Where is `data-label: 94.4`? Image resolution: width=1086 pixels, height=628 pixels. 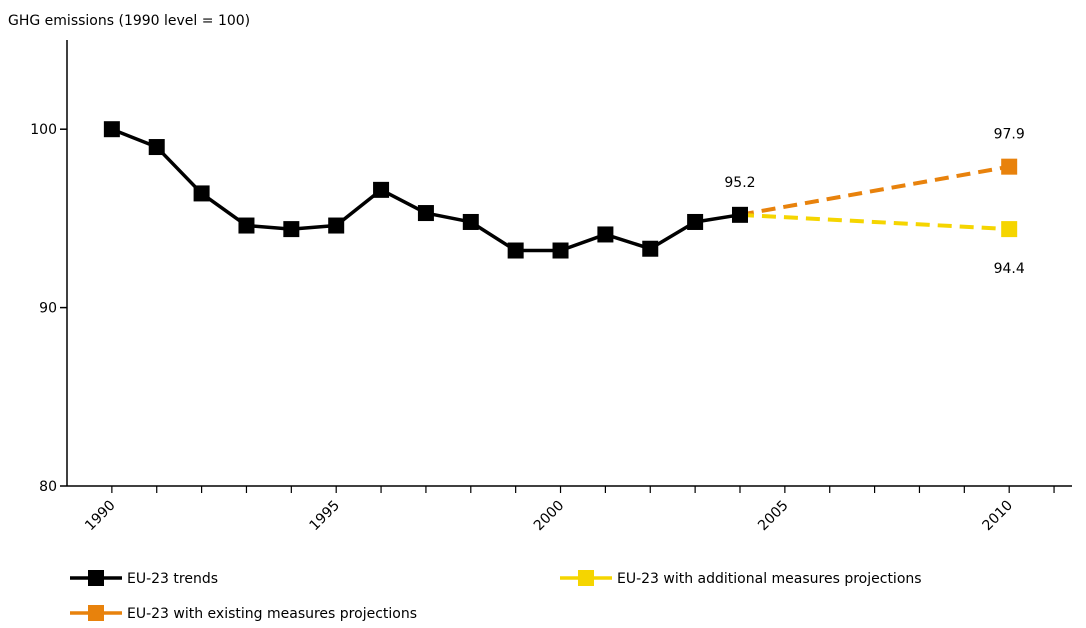
data-label: 94.4 is located at coordinates (1009, 269).